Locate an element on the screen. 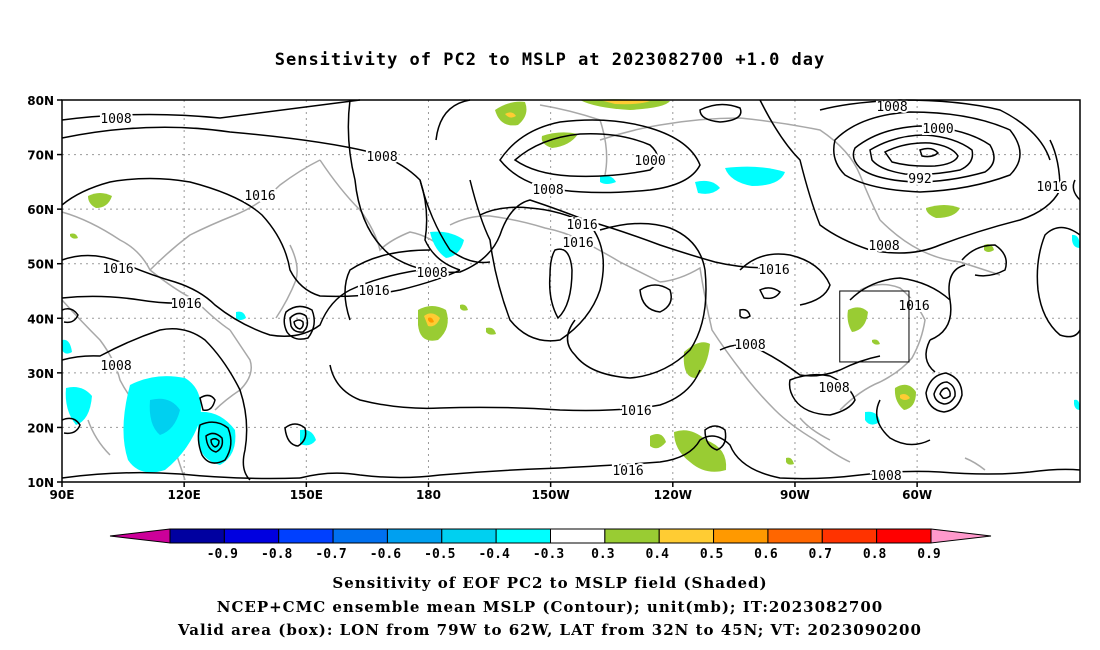  lat-tick-label: 10N is located at coordinates (40, 483).